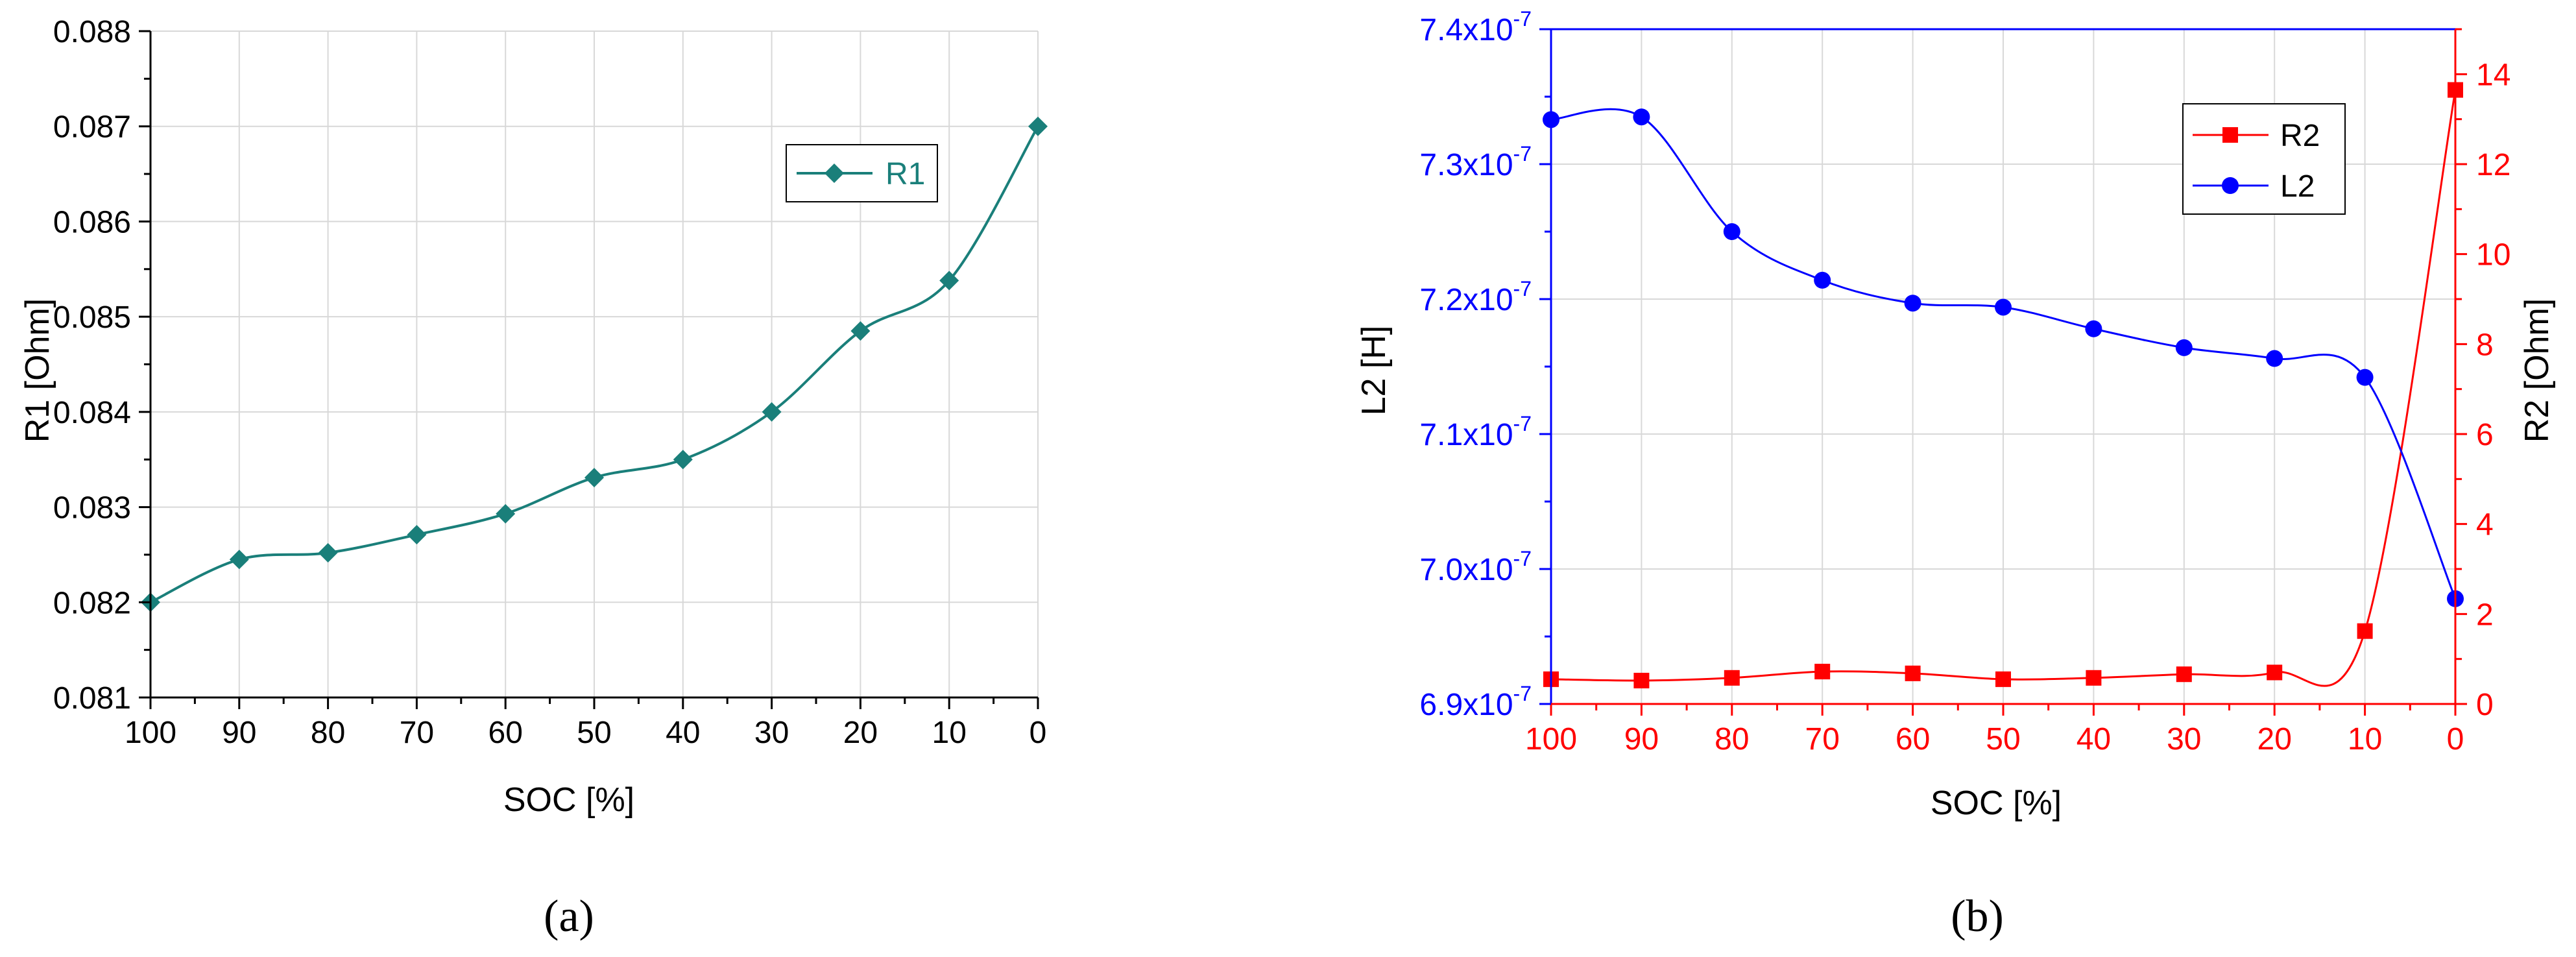 This screenshot has width=2576, height=957. Describe the element at coordinates (683, 733) in the screenshot. I see `chart-a-x-tick-label: 40` at that location.